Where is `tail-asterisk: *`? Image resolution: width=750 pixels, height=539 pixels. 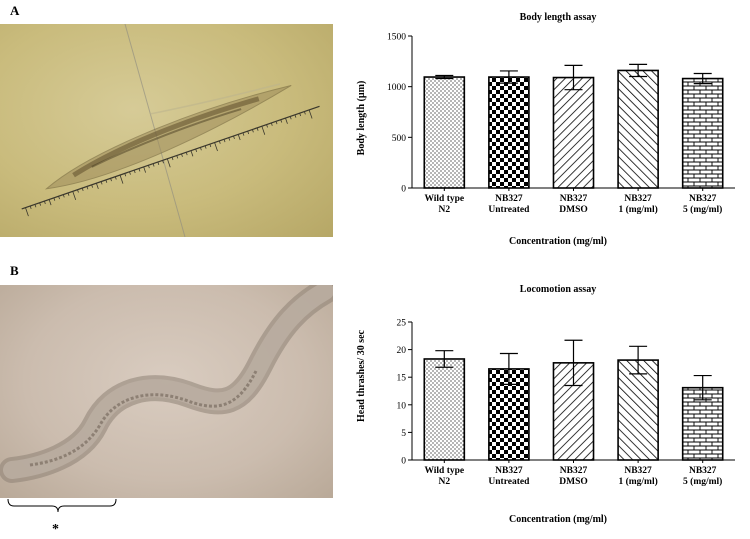
tail-asterisk: * is located at coordinates (55, 529).